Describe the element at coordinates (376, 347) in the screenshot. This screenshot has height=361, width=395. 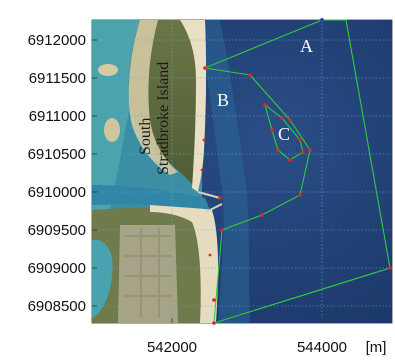
I see `x-axis-unit: [m]` at that location.